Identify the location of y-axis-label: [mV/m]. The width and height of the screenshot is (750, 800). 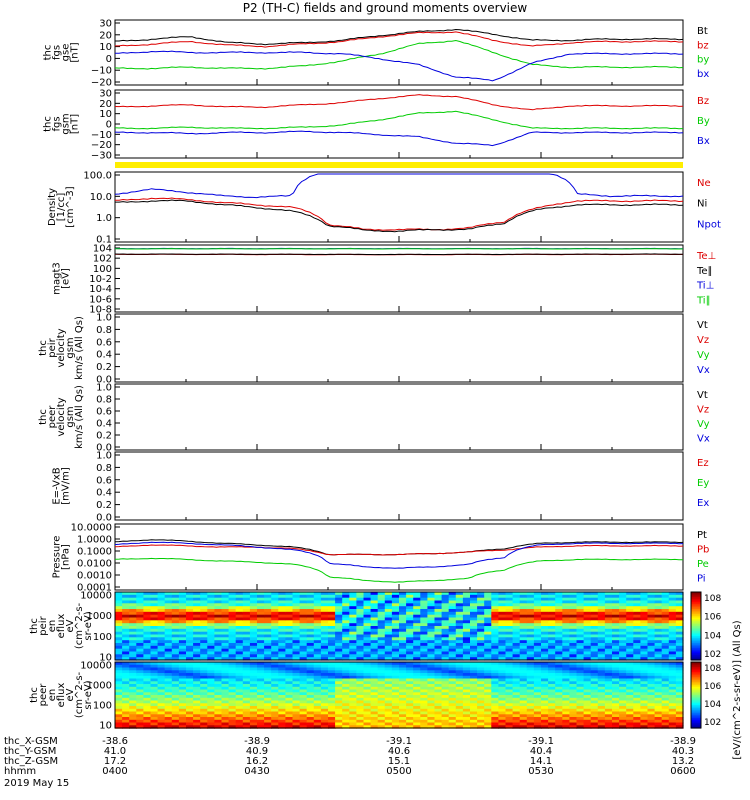
(66, 486).